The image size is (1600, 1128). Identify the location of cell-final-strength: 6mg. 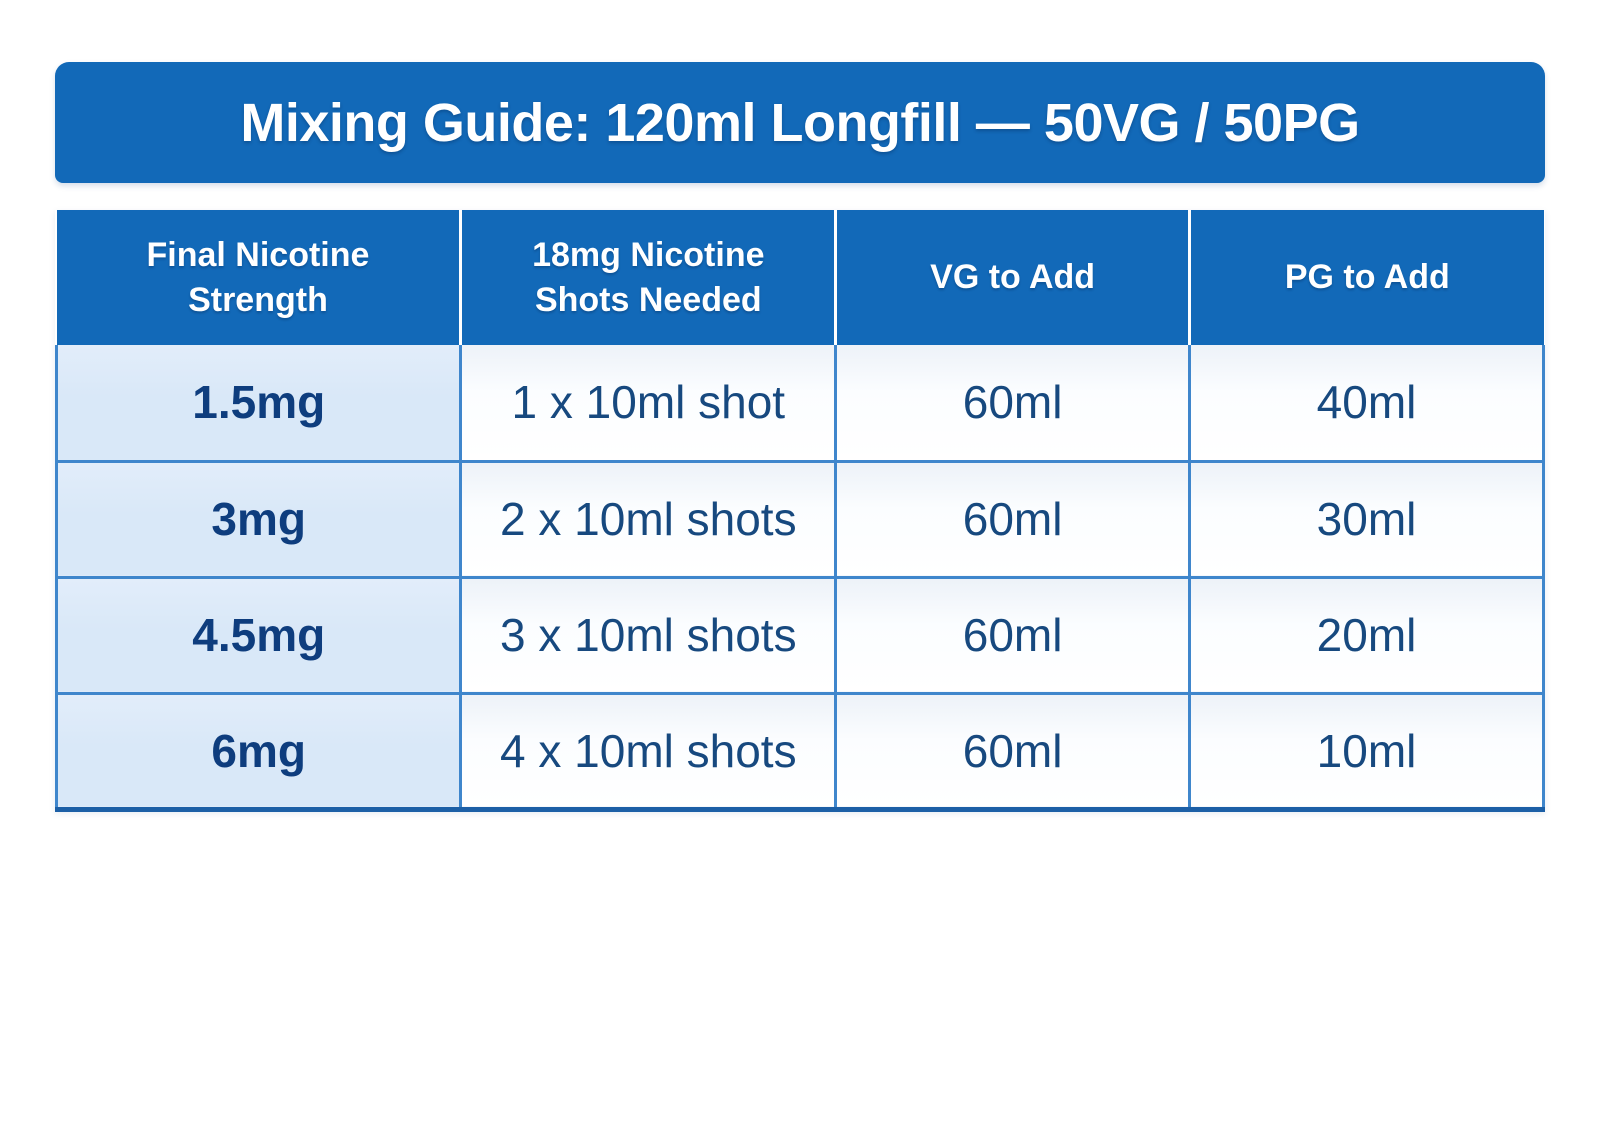
(258, 751).